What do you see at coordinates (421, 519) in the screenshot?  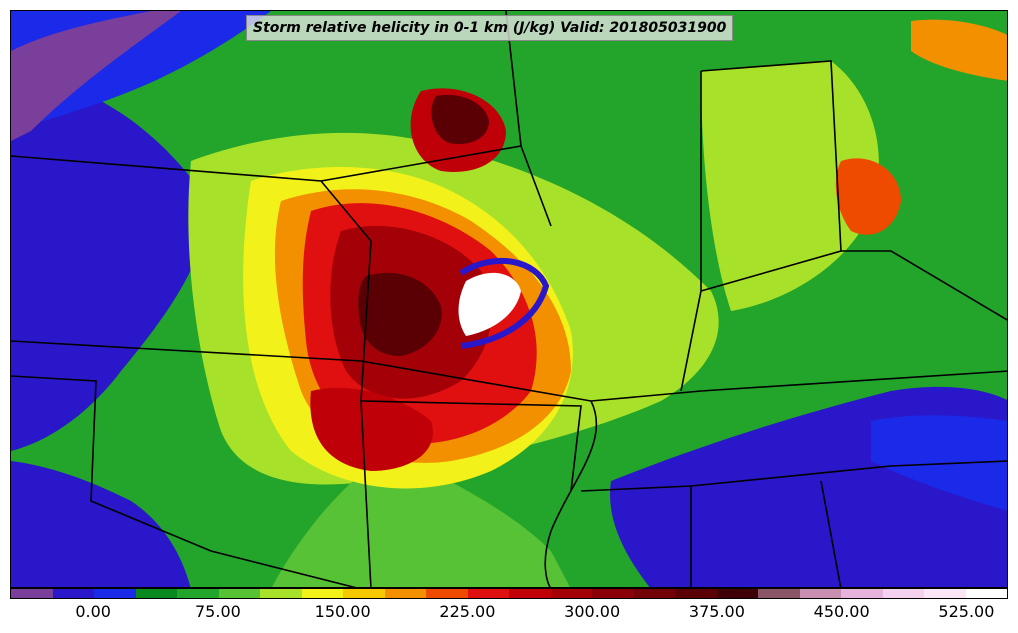 I see `field-mod-southcentral` at bounding box center [421, 519].